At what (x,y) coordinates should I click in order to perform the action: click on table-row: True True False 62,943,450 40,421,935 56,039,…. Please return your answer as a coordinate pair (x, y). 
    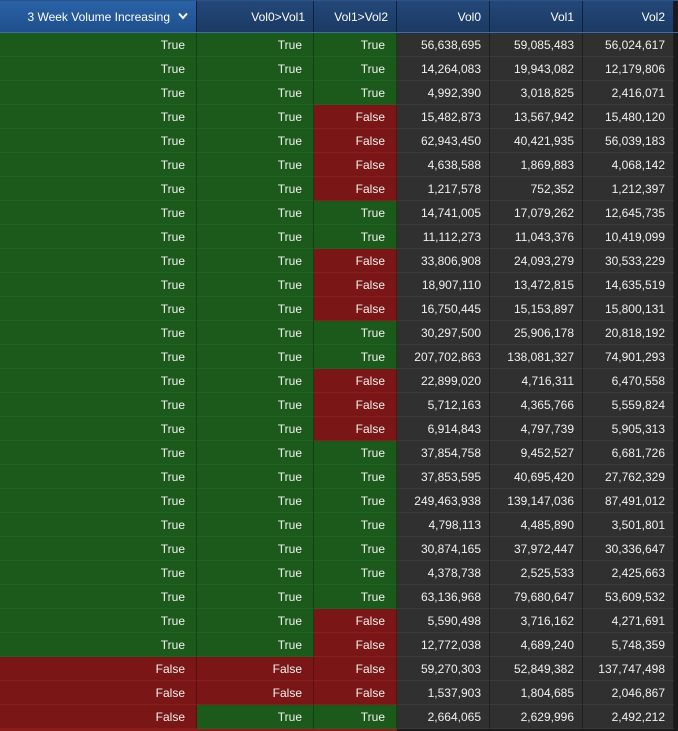
    Looking at the image, I should click on (339, 141).